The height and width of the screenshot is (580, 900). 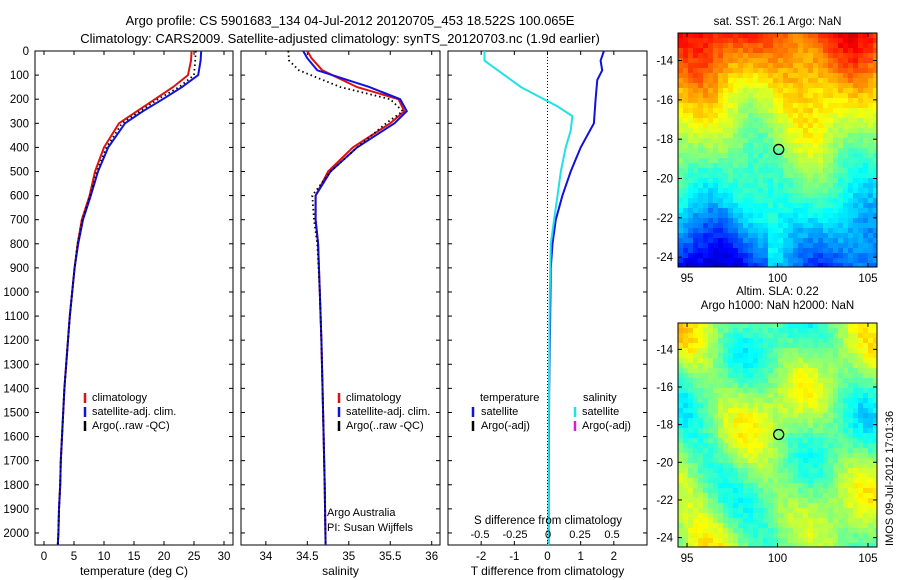 What do you see at coordinates (664, 539) in the screenshot?
I see `map-y-tick-label: -24` at bounding box center [664, 539].